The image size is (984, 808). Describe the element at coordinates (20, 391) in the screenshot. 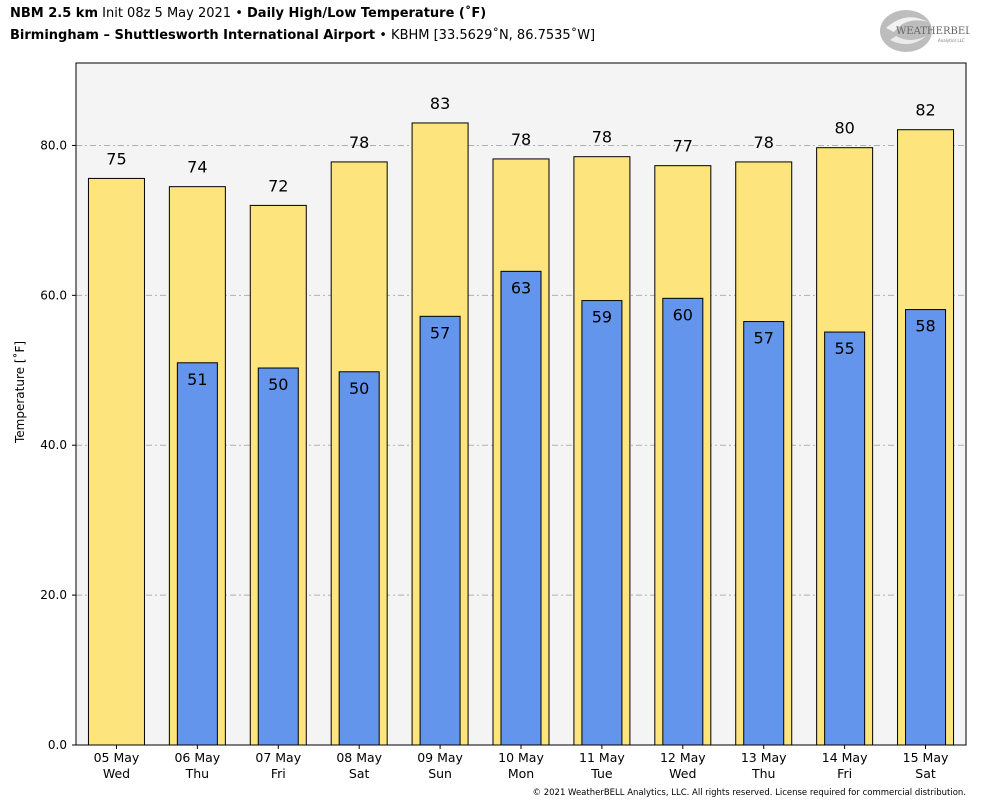

I see `y-axis-label: Temperature [˚F]` at that location.